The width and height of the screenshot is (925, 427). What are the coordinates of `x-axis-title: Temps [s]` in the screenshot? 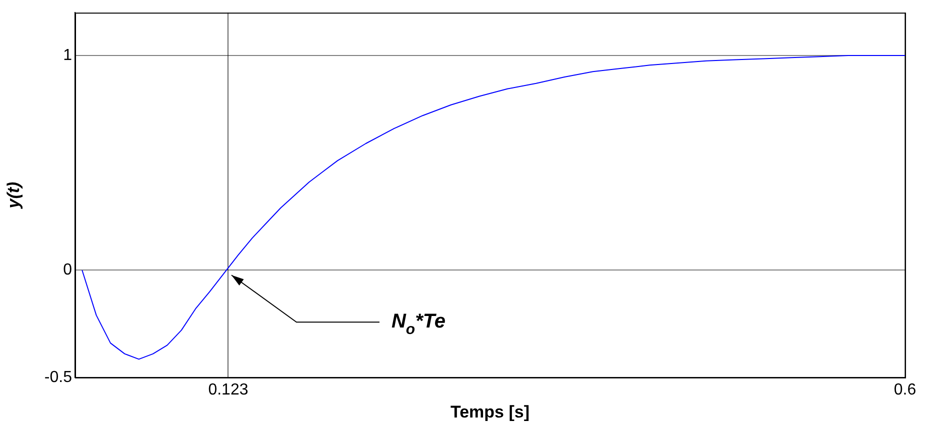 It's located at (490, 412).